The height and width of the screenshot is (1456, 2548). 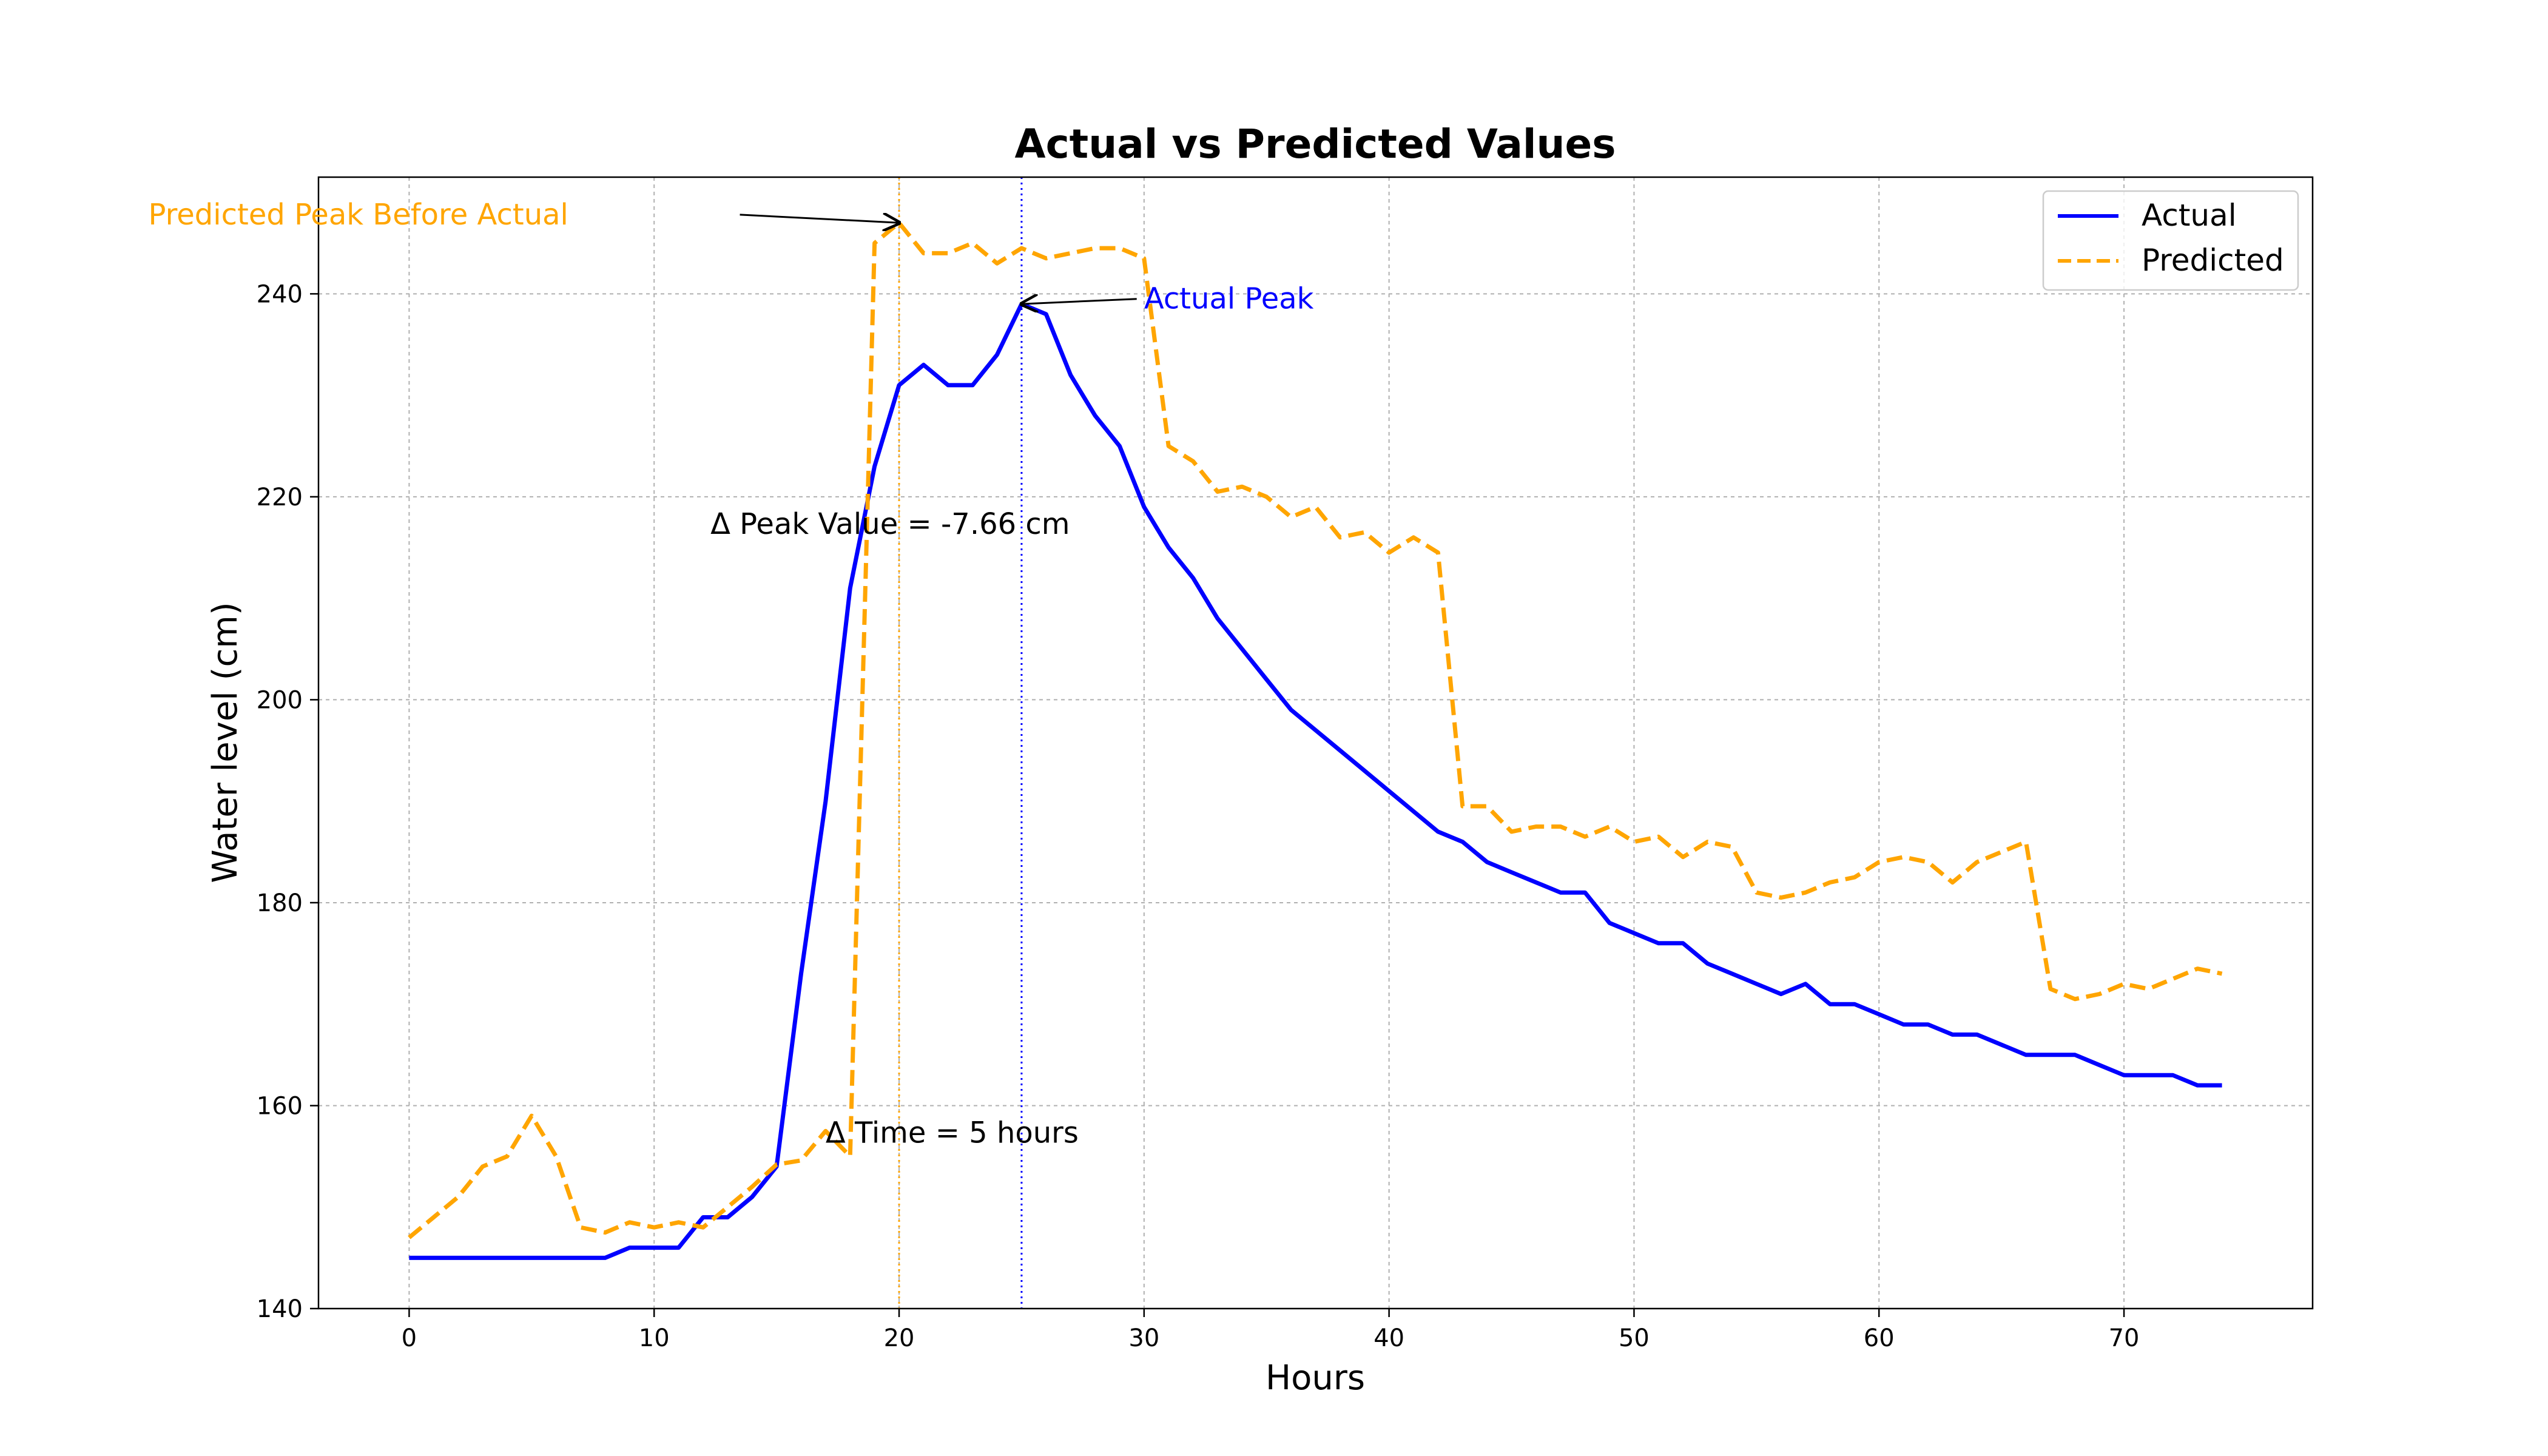 I want to click on x-tick-label: 30, so click(x=1143, y=1338).